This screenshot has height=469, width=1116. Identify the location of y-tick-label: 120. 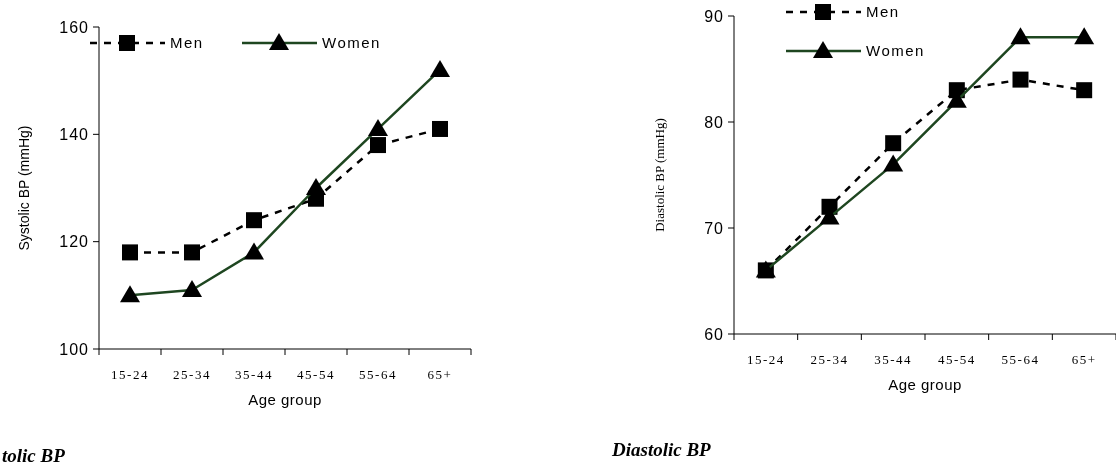
(74, 242).